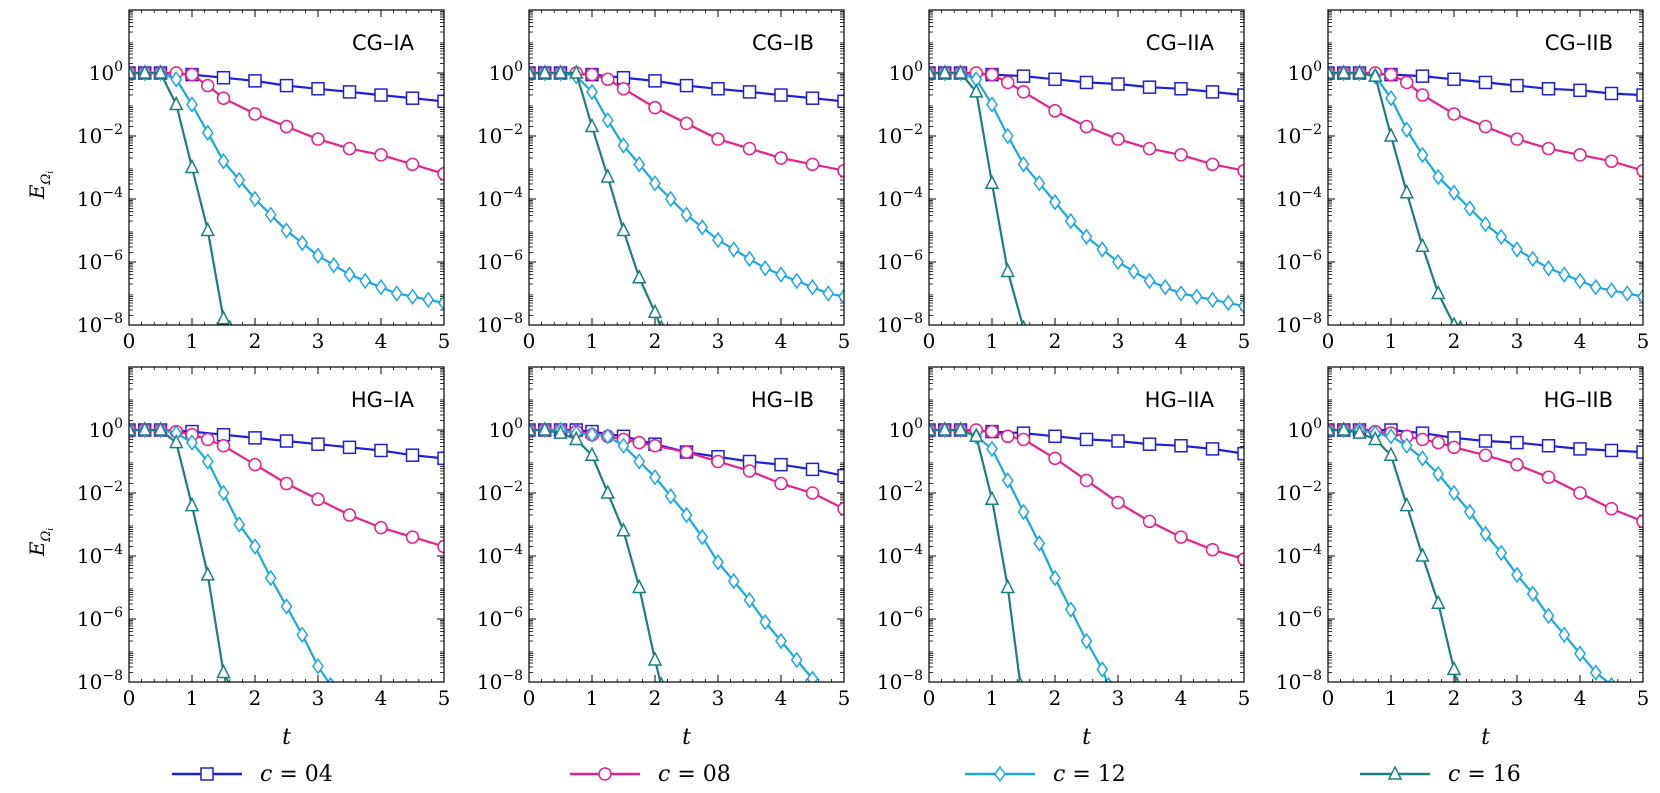 The height and width of the screenshot is (793, 1660). What do you see at coordinates (1578, 400) in the screenshot?
I see `panel-title: HG–IIB` at bounding box center [1578, 400].